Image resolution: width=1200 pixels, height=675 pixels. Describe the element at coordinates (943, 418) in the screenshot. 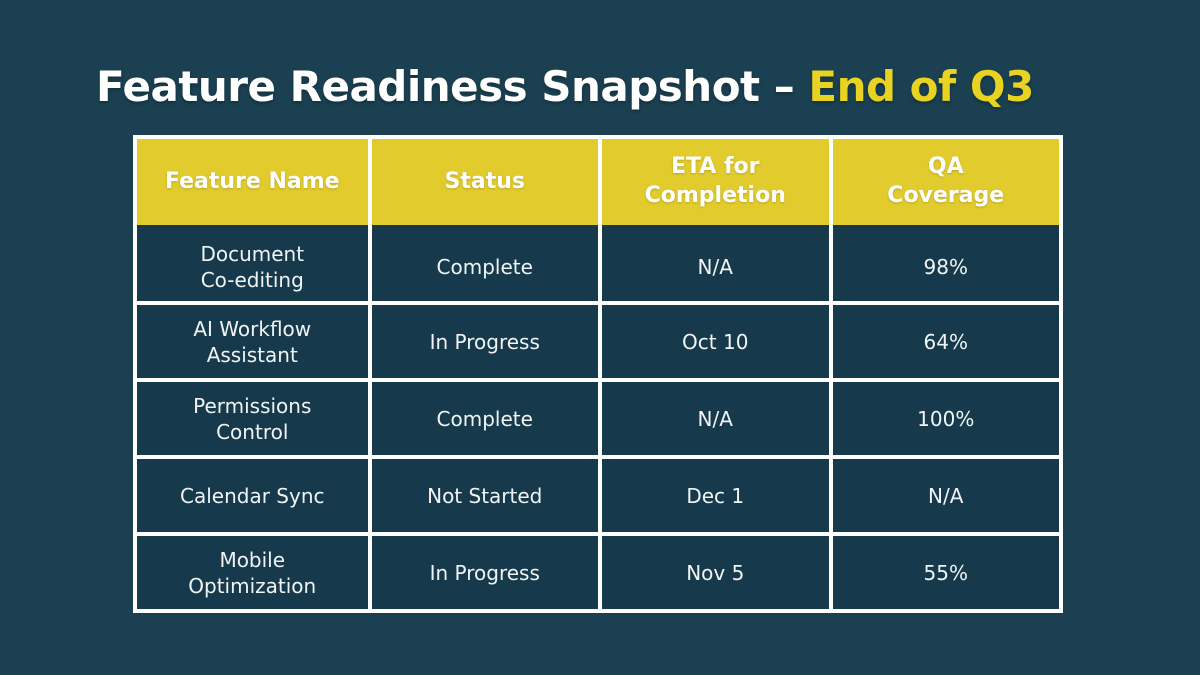

I see `cell-qa-coverage: 100%` at that location.